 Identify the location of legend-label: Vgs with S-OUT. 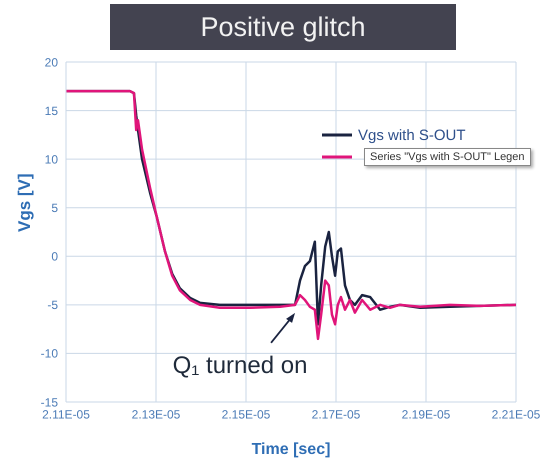
(412, 135).